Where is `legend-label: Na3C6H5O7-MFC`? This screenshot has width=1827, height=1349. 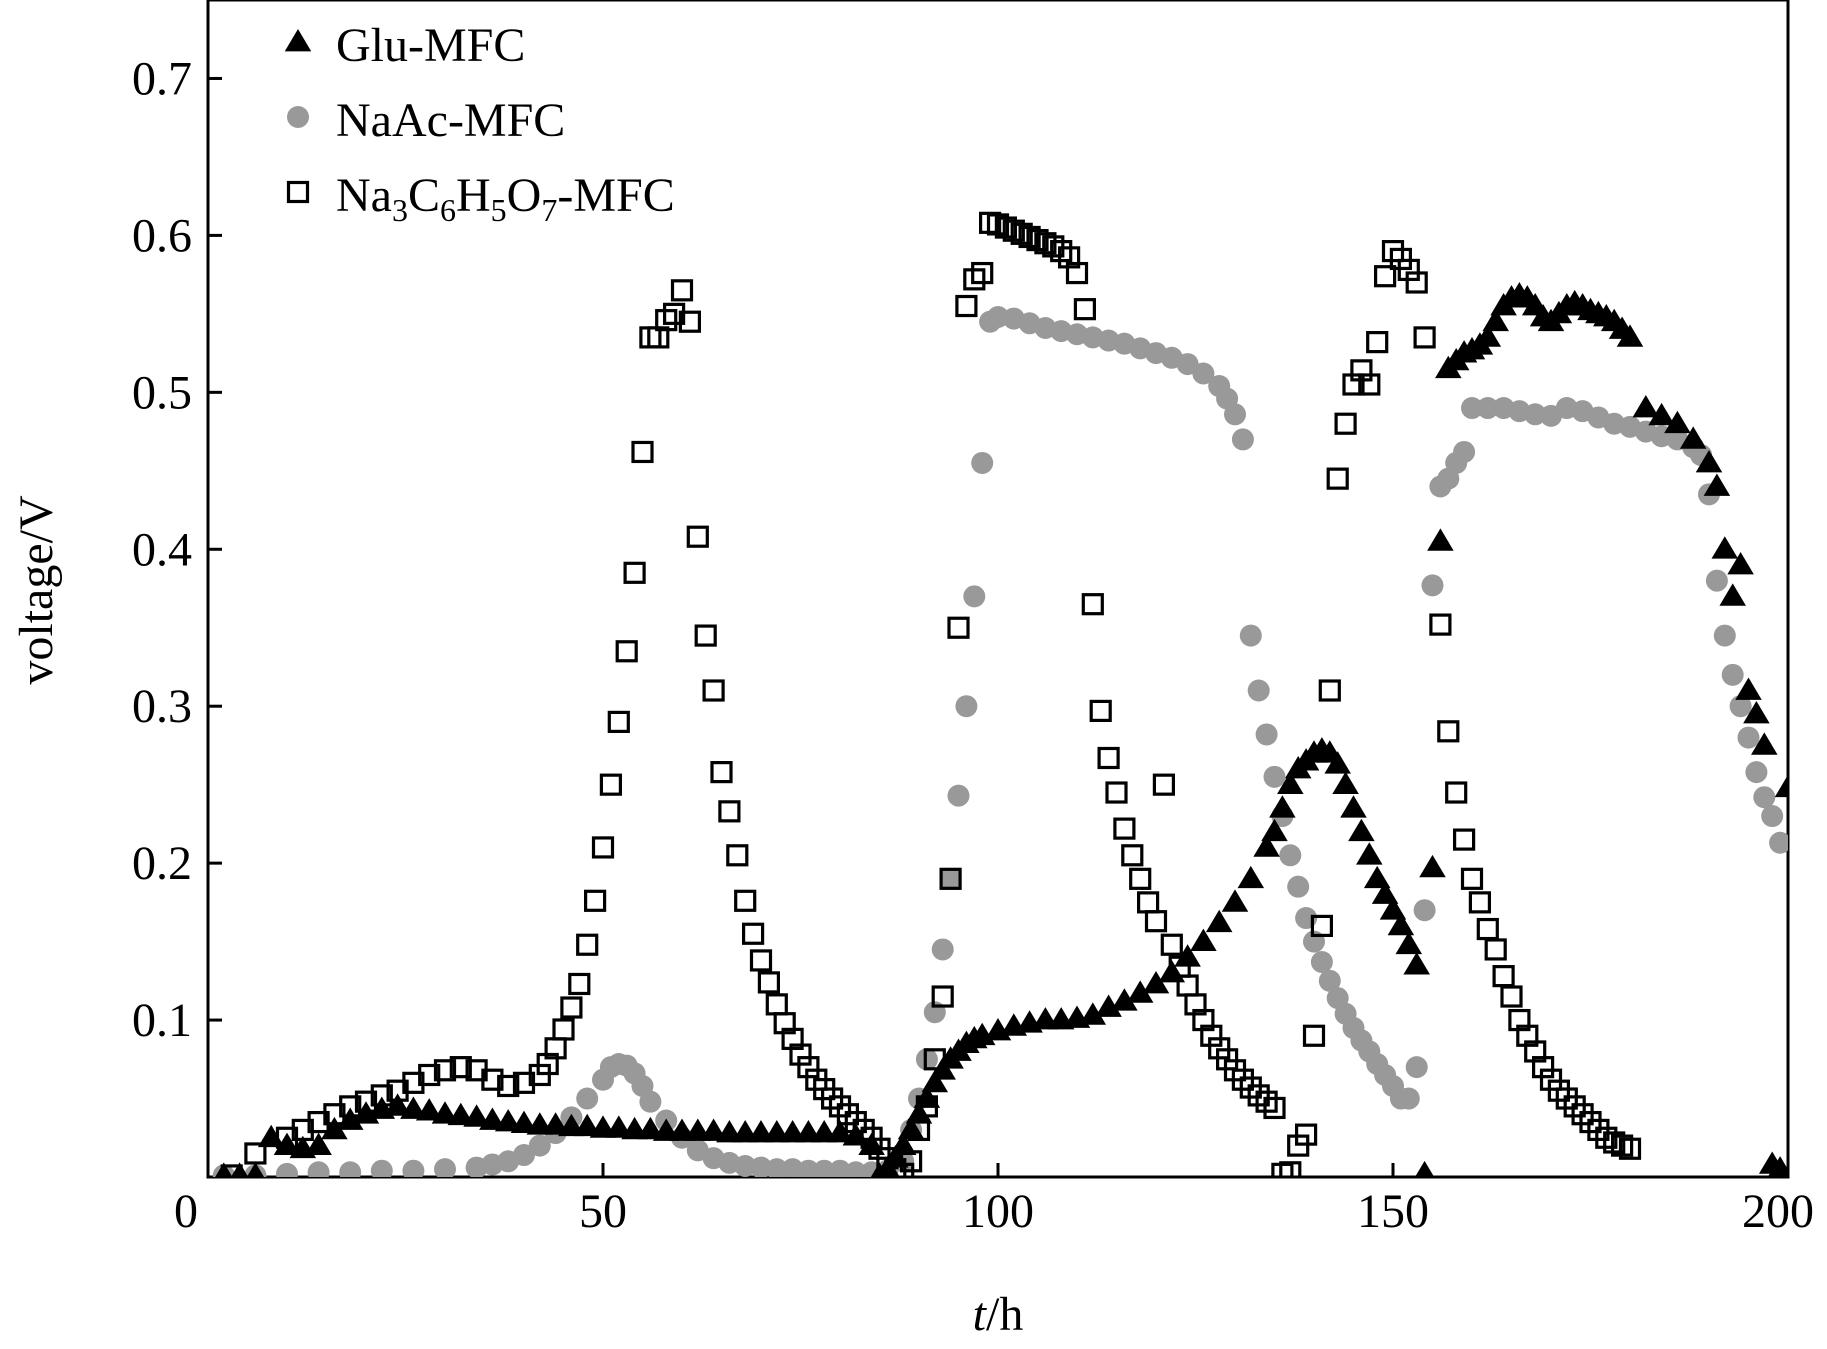
legend-label: Na3C6H5O7-MFC is located at coordinates (505, 198).